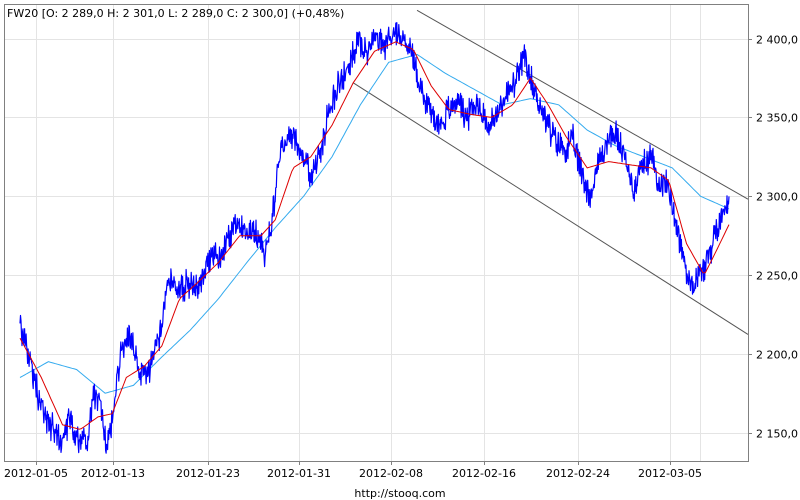 The width and height of the screenshot is (800, 500). What do you see at coordinates (208, 473) in the screenshot?
I see `x-tick-label: 2012-01-23` at bounding box center [208, 473].